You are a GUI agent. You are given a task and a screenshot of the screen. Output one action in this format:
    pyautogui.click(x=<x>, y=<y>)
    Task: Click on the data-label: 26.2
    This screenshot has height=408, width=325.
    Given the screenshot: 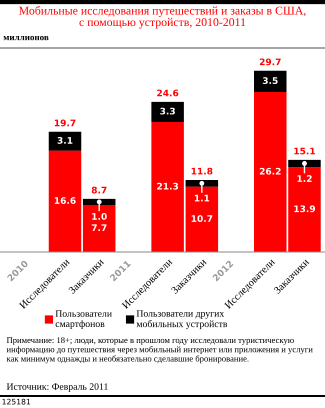 What is the action you would take?
    pyautogui.click(x=270, y=171)
    